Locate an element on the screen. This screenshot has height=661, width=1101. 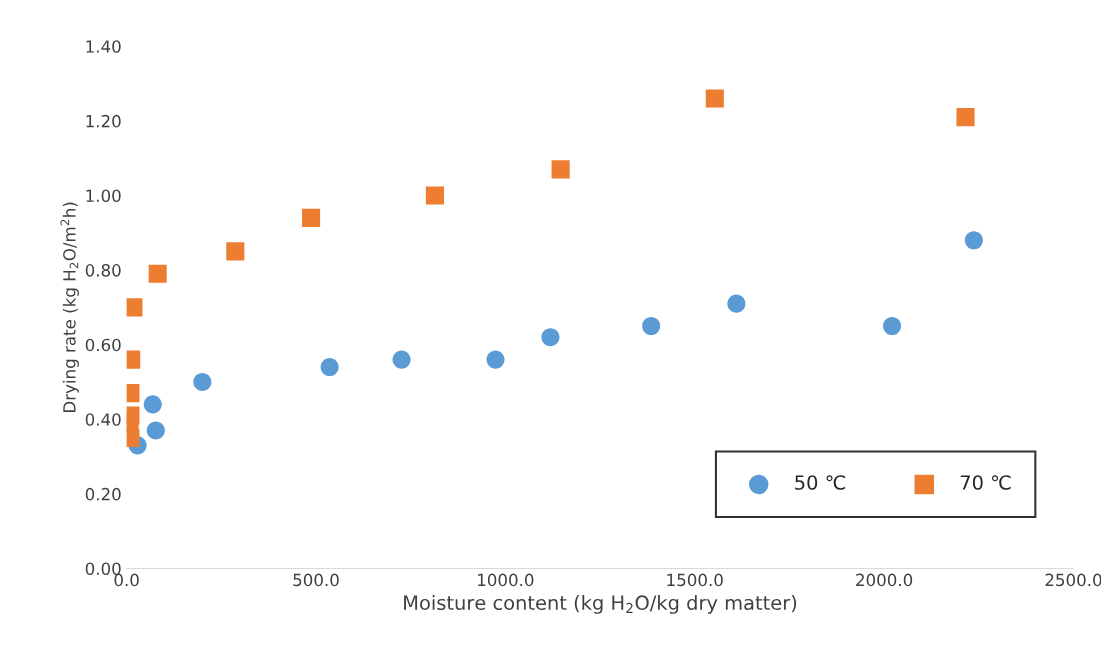
y-tick-label: 1.20 is located at coordinates (103, 121).